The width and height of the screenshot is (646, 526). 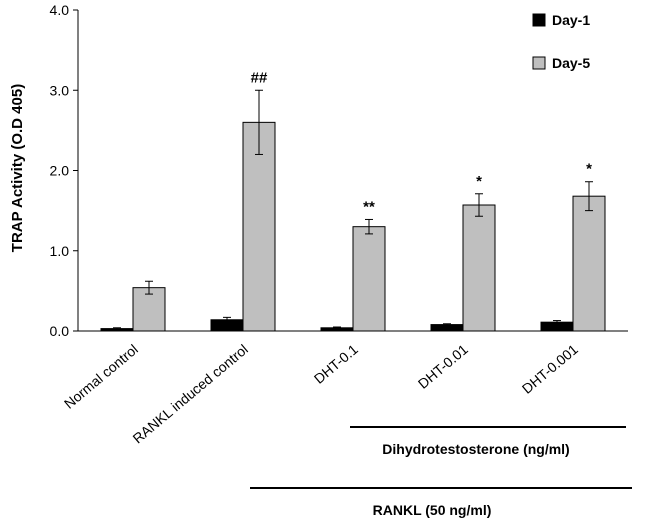 I want to click on y-tick-label-4: 4.0, so click(x=60, y=10).